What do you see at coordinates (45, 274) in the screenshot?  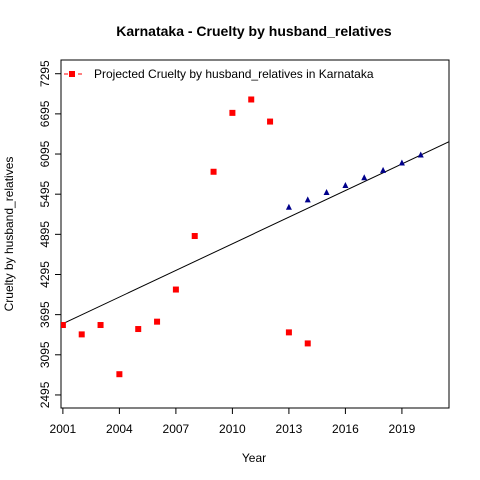 I see `y-tick-label: 4295` at bounding box center [45, 274].